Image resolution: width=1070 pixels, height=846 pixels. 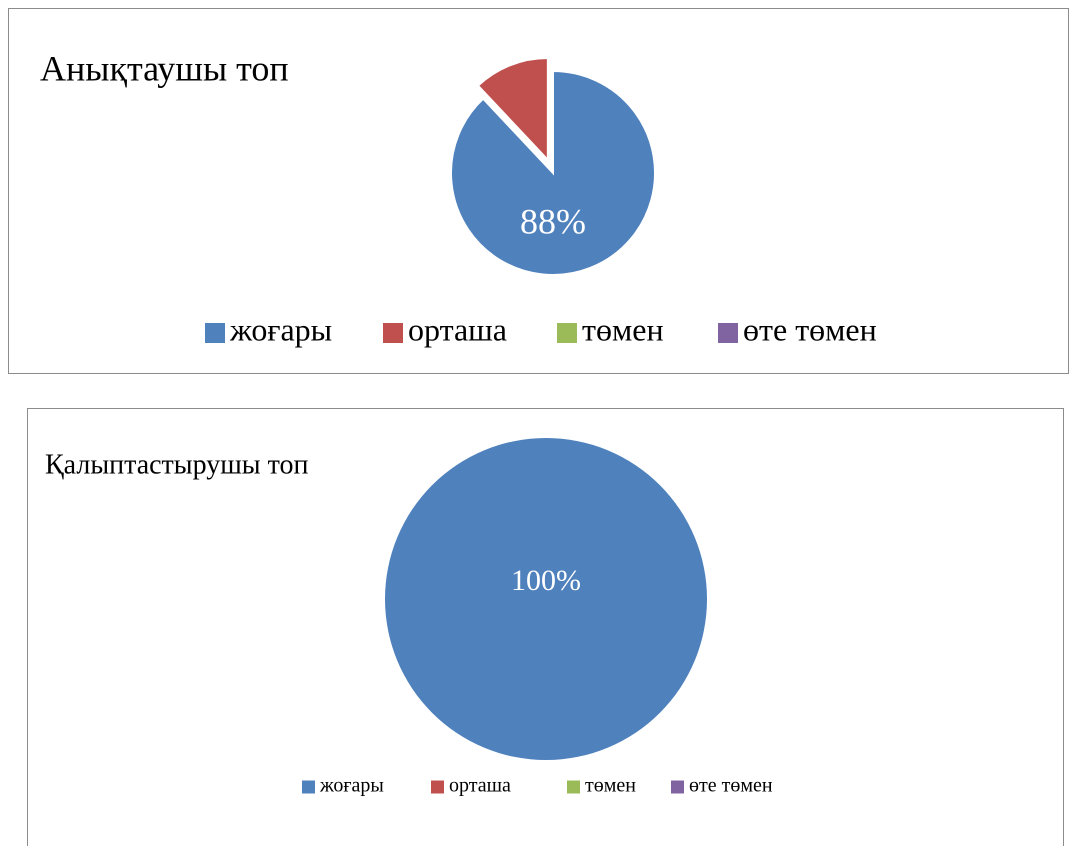 What do you see at coordinates (164, 68) in the screenshot?
I see `chart-title: Анықтаушы топ` at bounding box center [164, 68].